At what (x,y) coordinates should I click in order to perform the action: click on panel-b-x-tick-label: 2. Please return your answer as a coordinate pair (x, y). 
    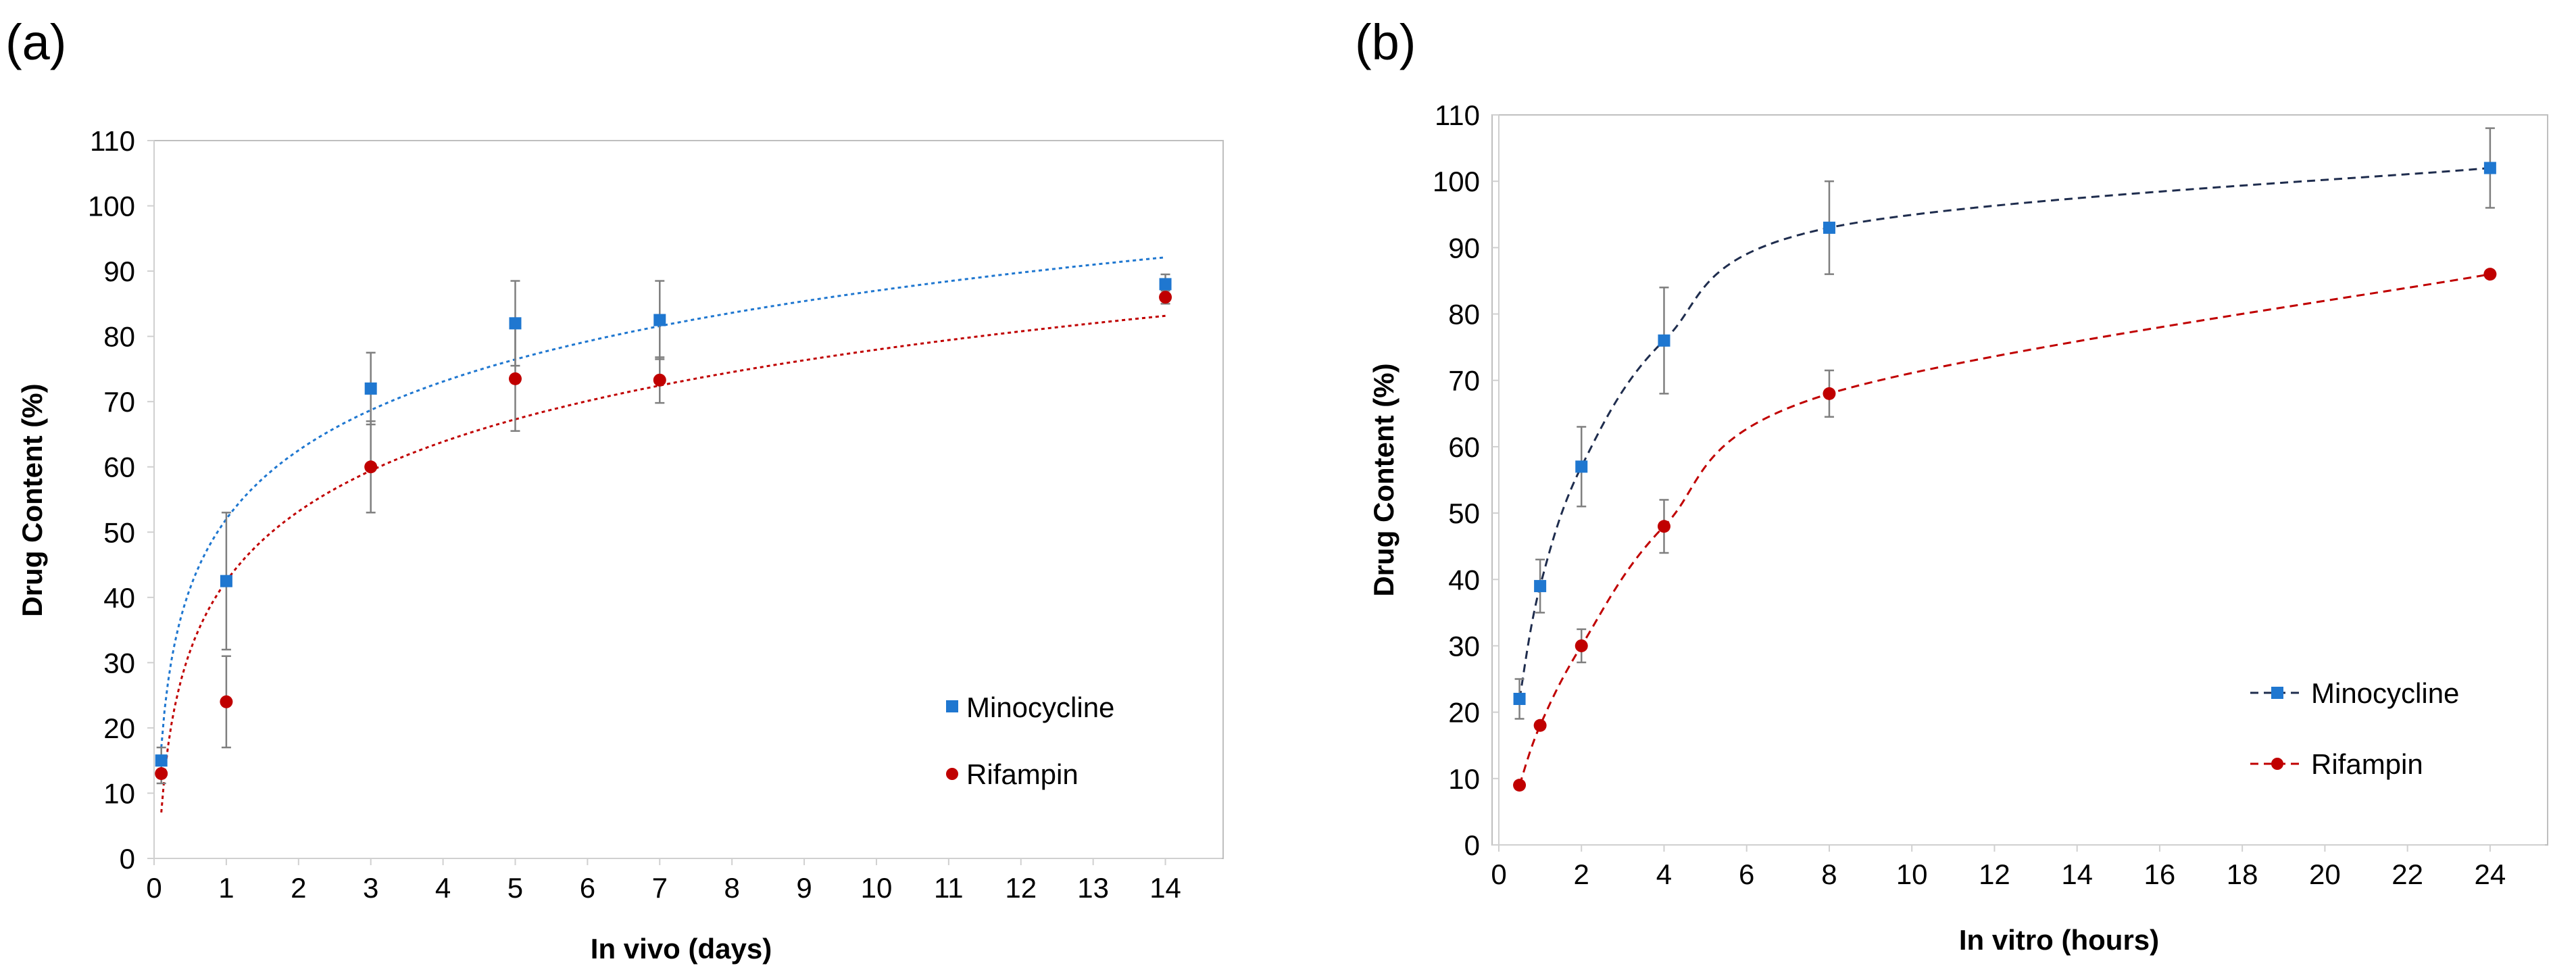
    Looking at the image, I should click on (1582, 874).